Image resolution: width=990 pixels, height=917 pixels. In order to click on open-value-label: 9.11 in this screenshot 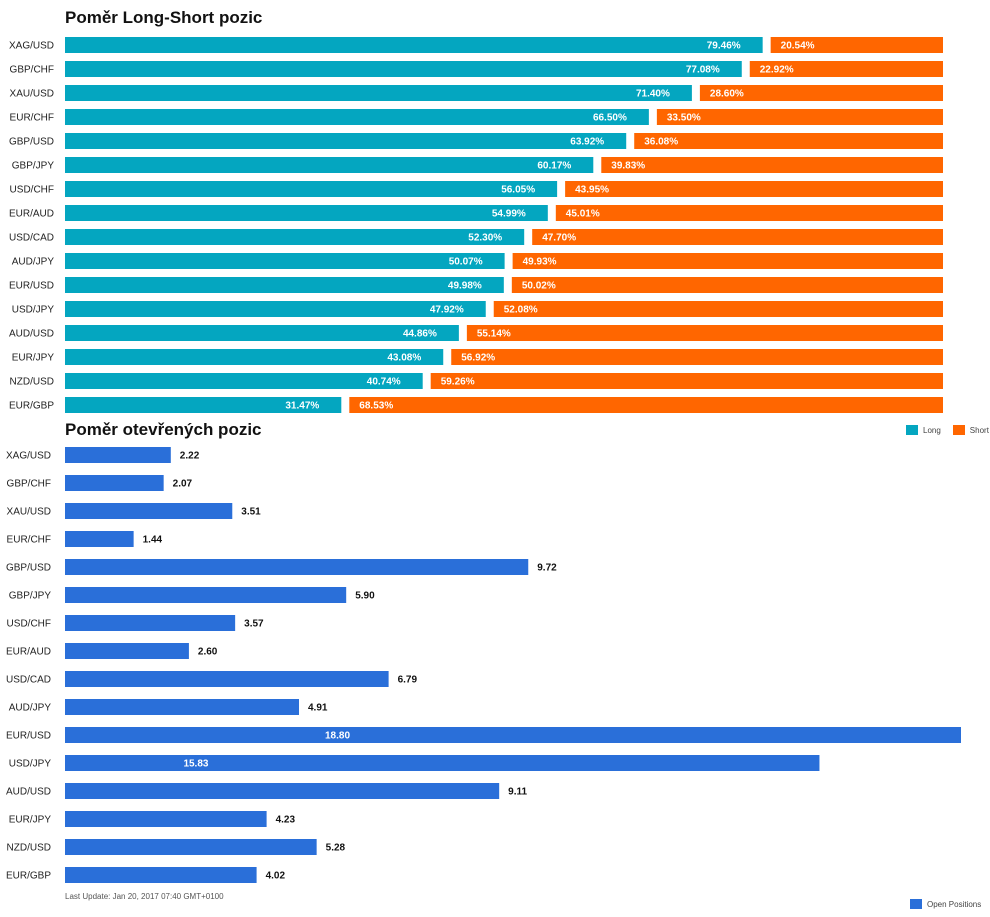, I will do `click(517, 792)`.